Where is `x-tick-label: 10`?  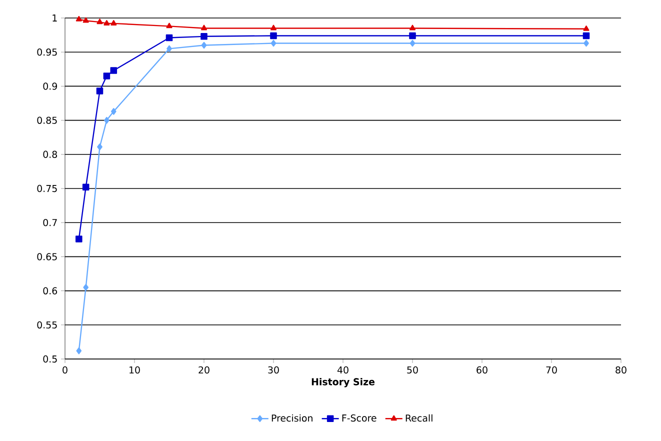 x-tick-label: 10 is located at coordinates (135, 370).